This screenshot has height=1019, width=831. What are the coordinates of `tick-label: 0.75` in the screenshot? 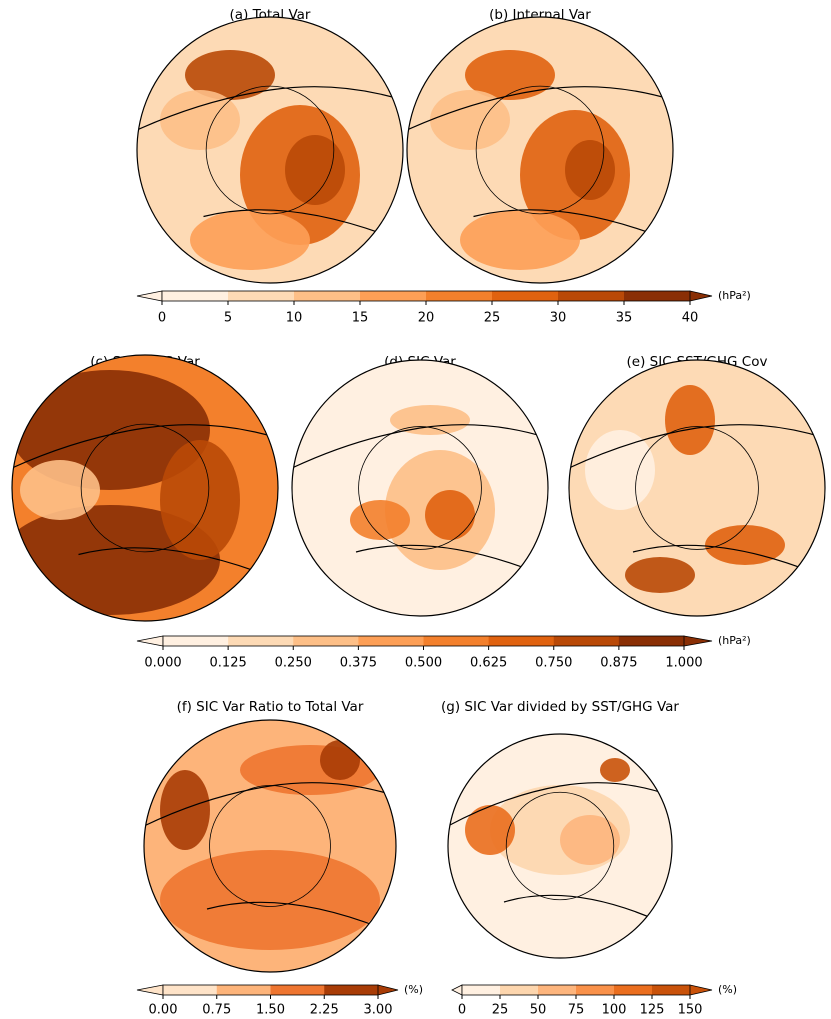 It's located at (216, 1010).